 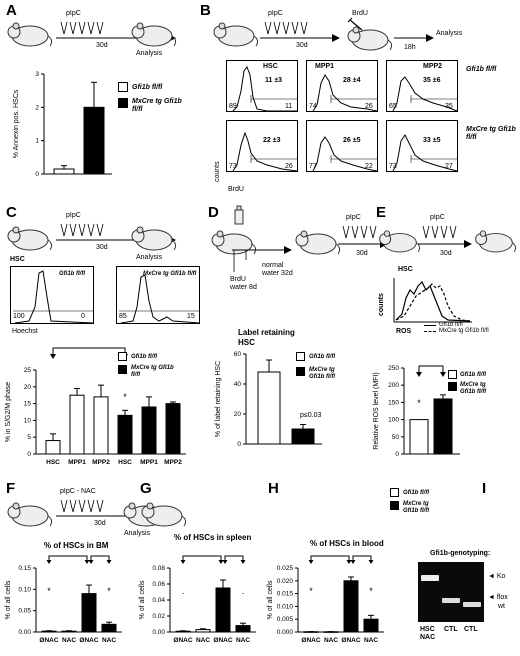 What do you see at coordinates (62, 124) in the screenshot?
I see `chart-a: 0 1 2 3 % Annexin pos. HSCs` at bounding box center [62, 124].